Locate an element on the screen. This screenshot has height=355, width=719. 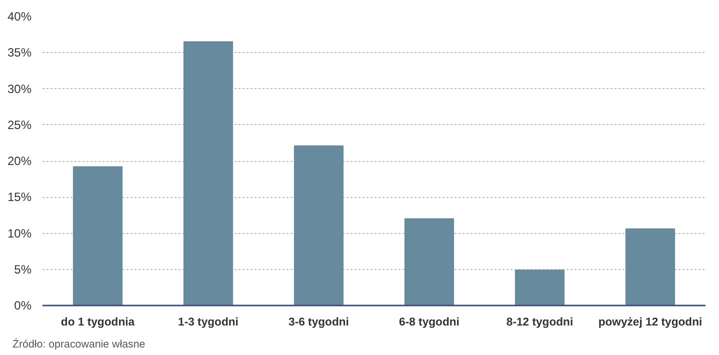
x-tick-label: 1-3 tygodni is located at coordinates (208, 322).